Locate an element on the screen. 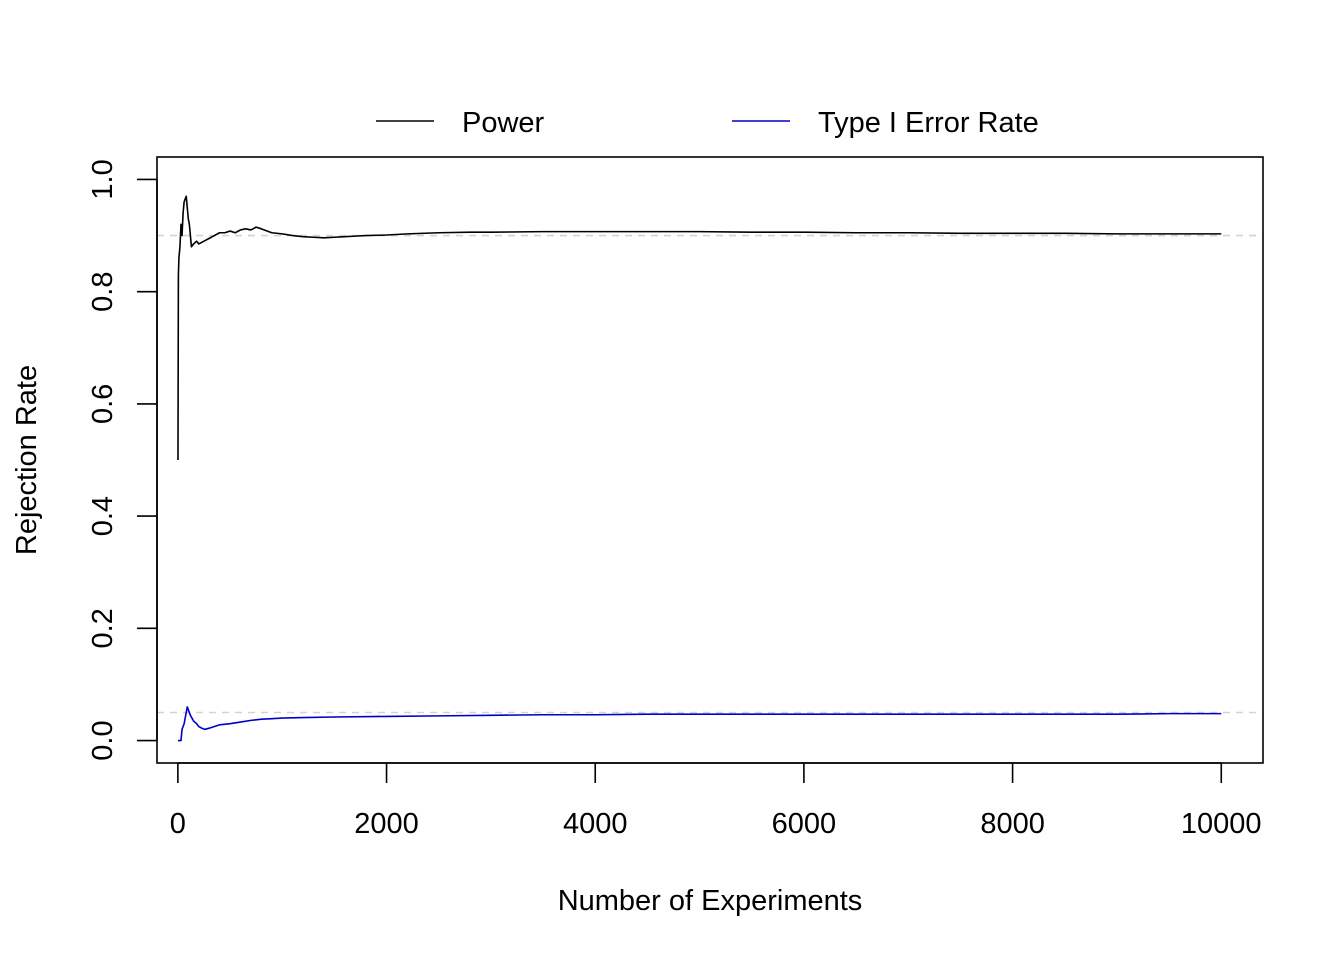  y-axis-title: Rejection Rate is located at coordinates (27, 460).